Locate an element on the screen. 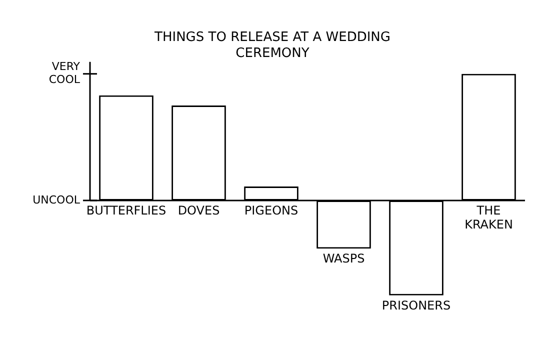 The width and height of the screenshot is (540, 340). chart-title: THINGS TO RELEASE AT A WEDDING CEREMONY is located at coordinates (272, 45).